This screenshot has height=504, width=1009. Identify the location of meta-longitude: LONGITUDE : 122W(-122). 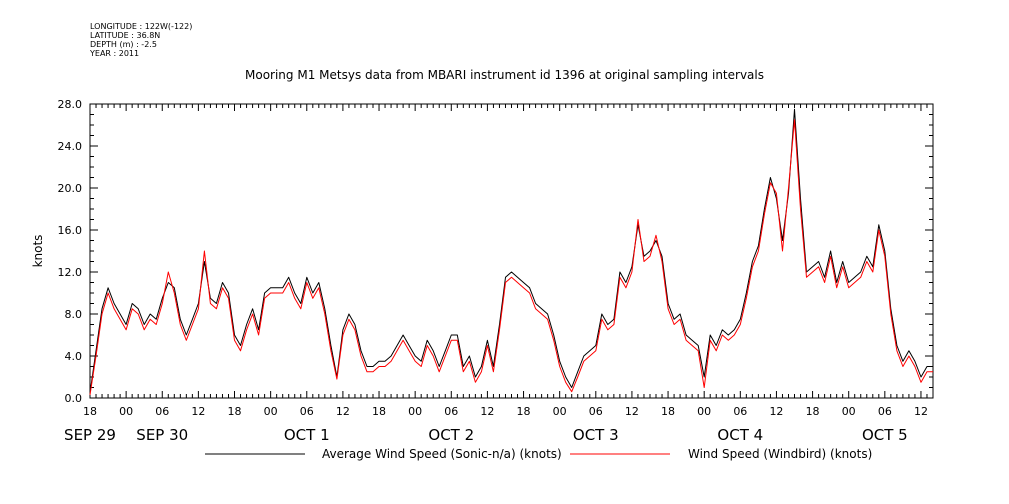
(141, 26).